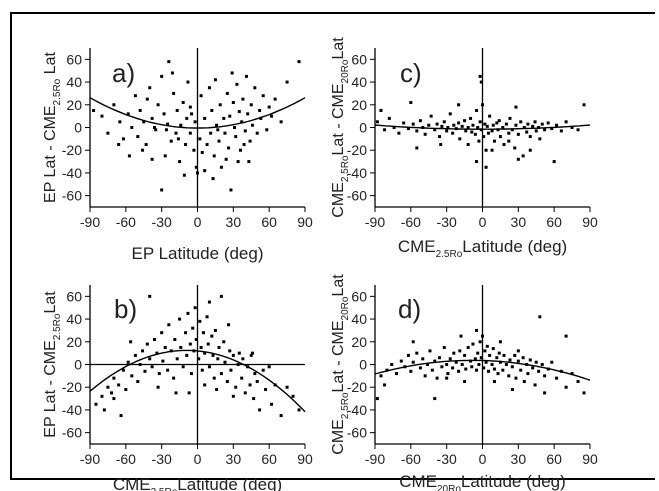 The image size is (659, 491). Describe the element at coordinates (72, 196) in the screenshot. I see `y-tick-label: -60` at that location.